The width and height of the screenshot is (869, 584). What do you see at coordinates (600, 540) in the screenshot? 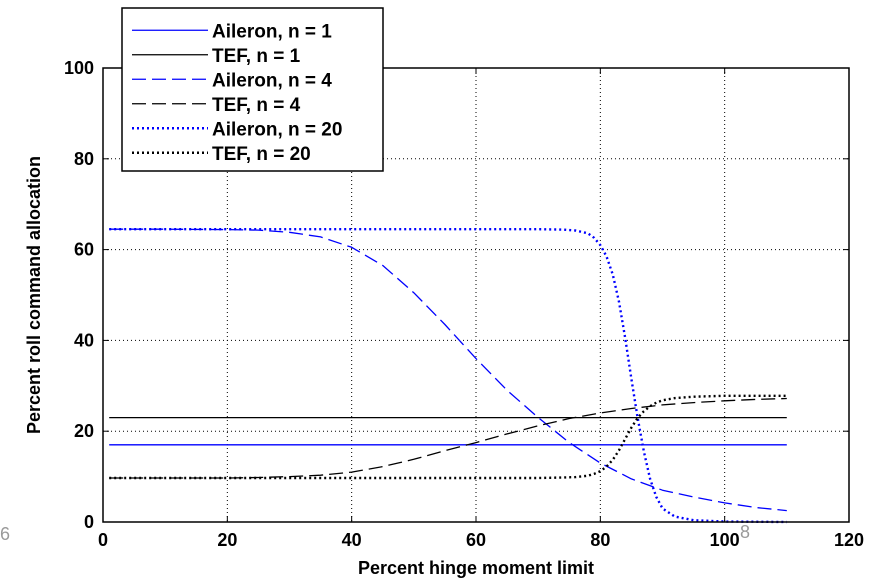
I see `x-tick-label: 80` at bounding box center [600, 540].